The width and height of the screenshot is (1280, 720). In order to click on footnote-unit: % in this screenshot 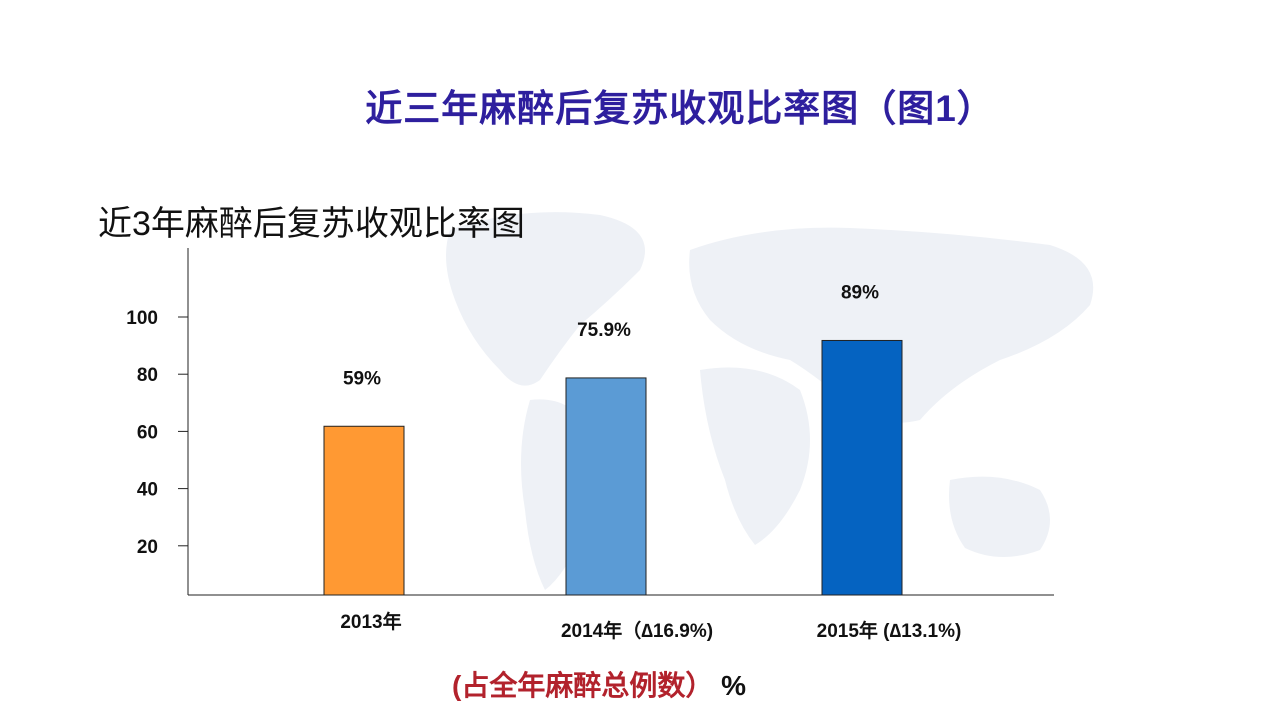, I will do `click(734, 685)`.